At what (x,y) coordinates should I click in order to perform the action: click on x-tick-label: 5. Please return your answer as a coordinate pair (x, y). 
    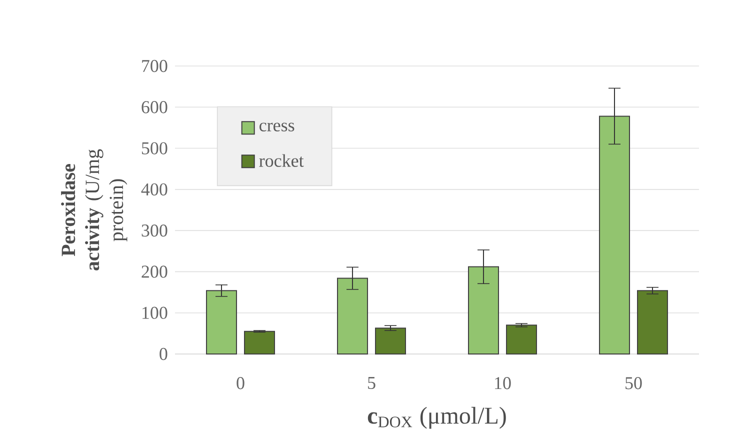
    Looking at the image, I should click on (372, 382).